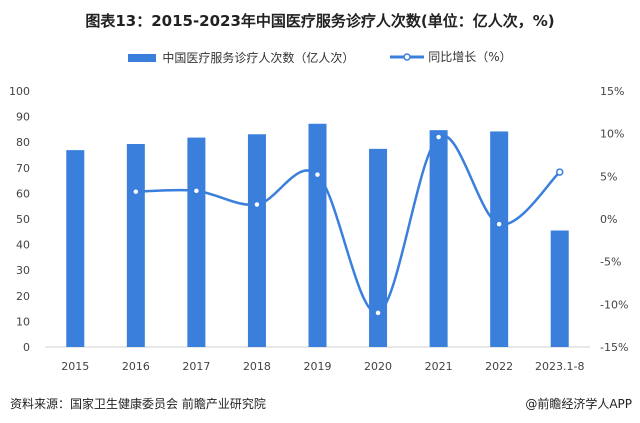 The image size is (640, 423). I want to click on y-tick-label: 90, so click(23, 117).